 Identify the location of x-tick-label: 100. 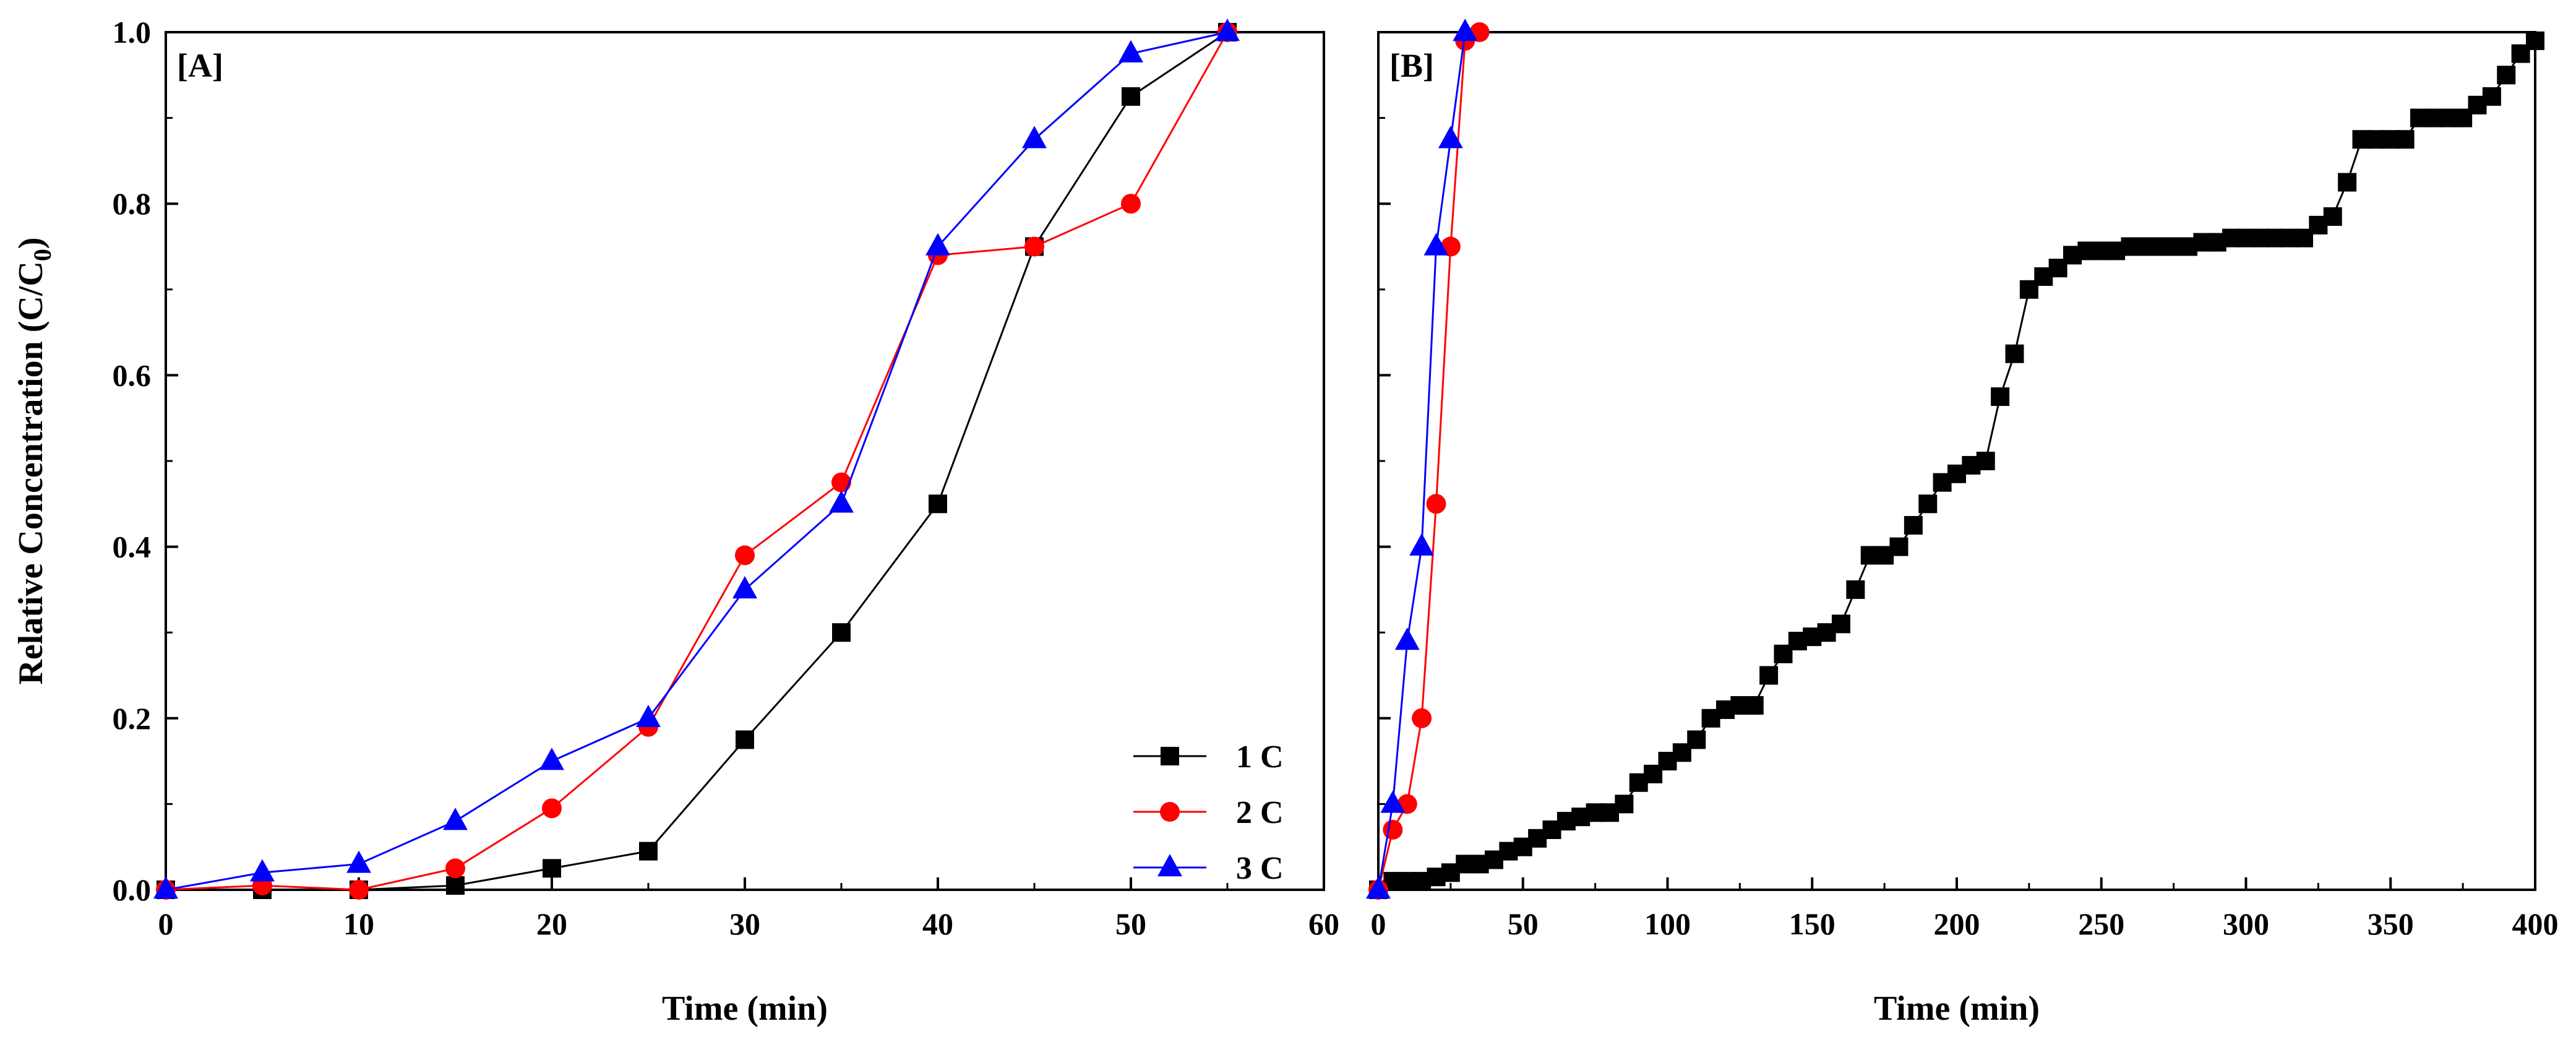
(1667, 923).